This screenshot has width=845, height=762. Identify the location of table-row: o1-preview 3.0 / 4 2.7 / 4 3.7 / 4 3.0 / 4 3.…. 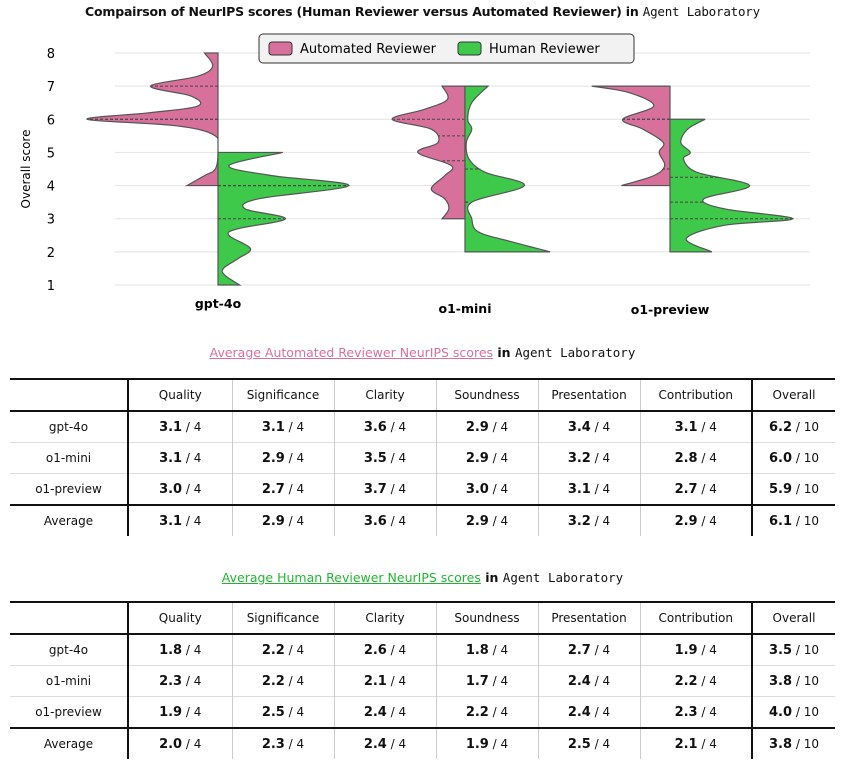
(422, 489).